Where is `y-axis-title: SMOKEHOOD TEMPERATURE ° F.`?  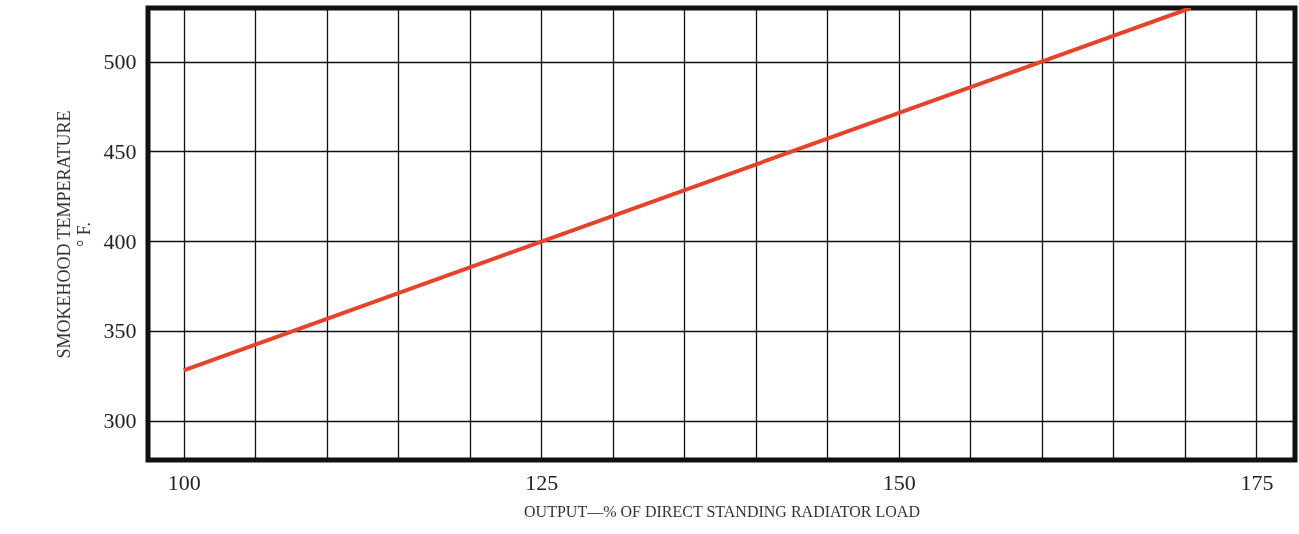
y-axis-title: SMOKEHOOD TEMPERATURE ° F. is located at coordinates (73, 234).